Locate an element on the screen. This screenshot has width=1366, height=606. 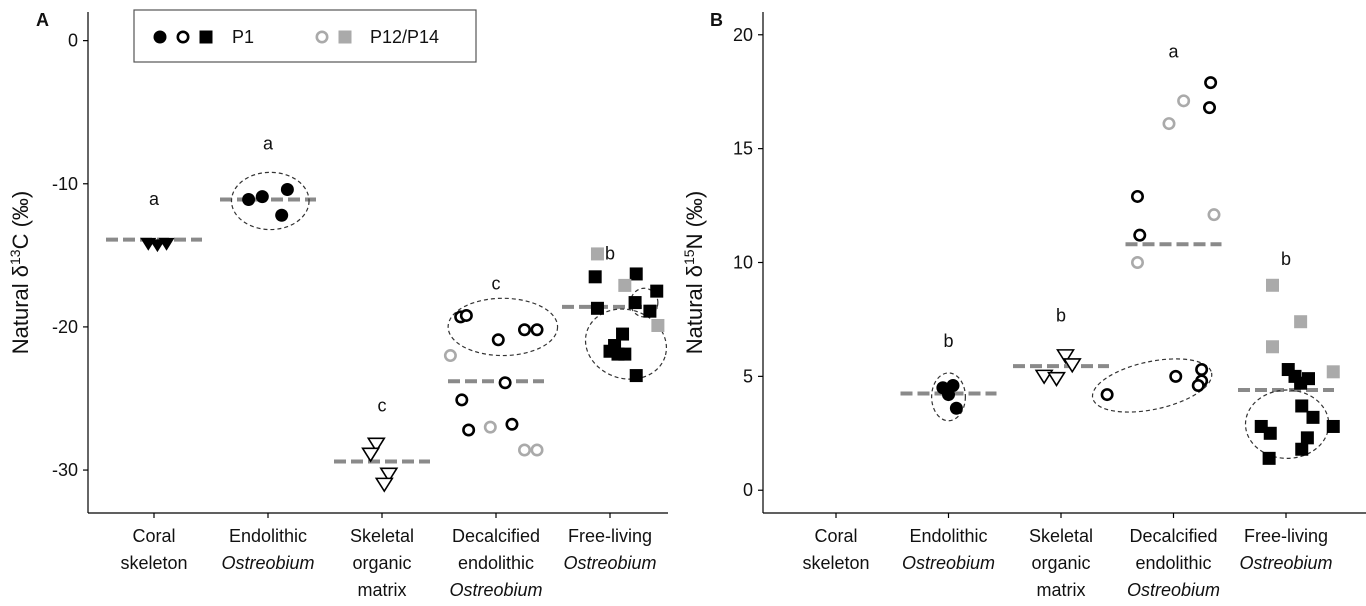
y-tick-label: 20 is located at coordinates (743, 35).